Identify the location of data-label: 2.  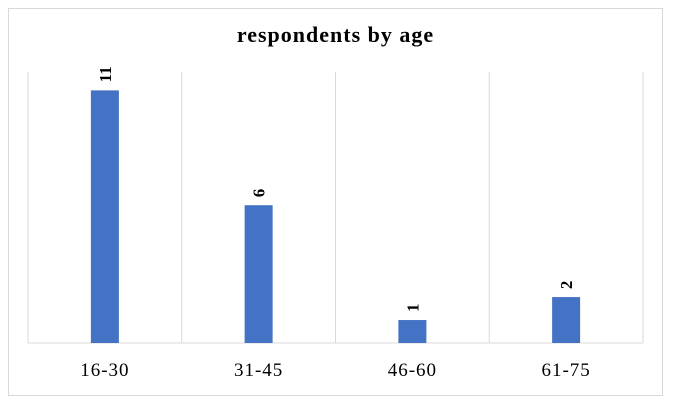
(566, 285).